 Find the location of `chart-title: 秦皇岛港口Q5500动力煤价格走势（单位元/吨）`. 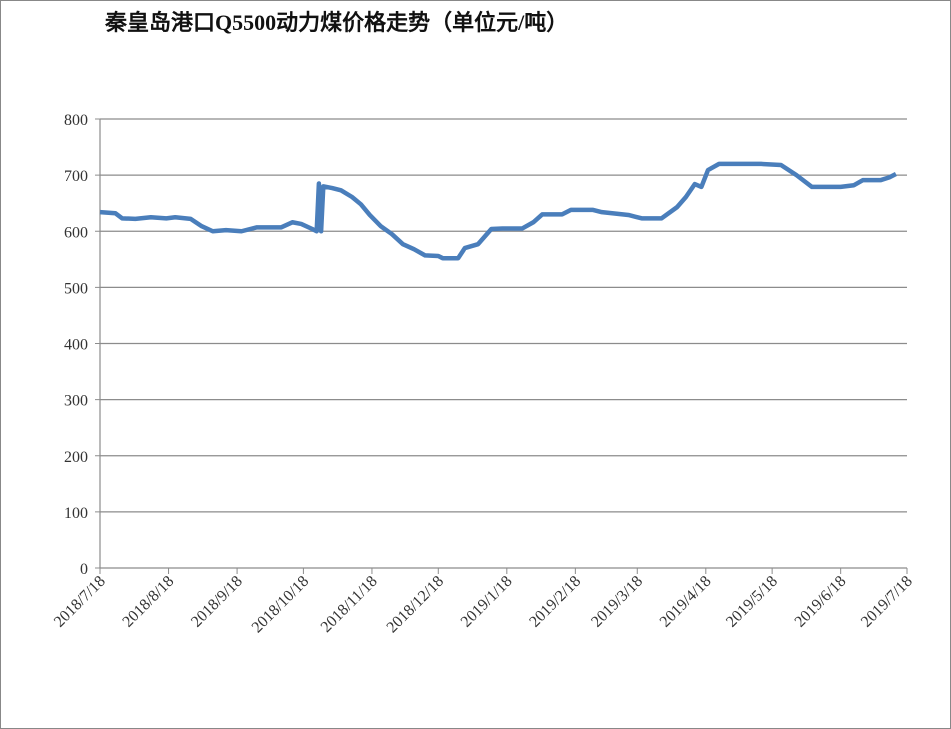

chart-title: 秦皇岛港口Q5500动力煤价格走势（单位元/吨） is located at coordinates (336, 22).